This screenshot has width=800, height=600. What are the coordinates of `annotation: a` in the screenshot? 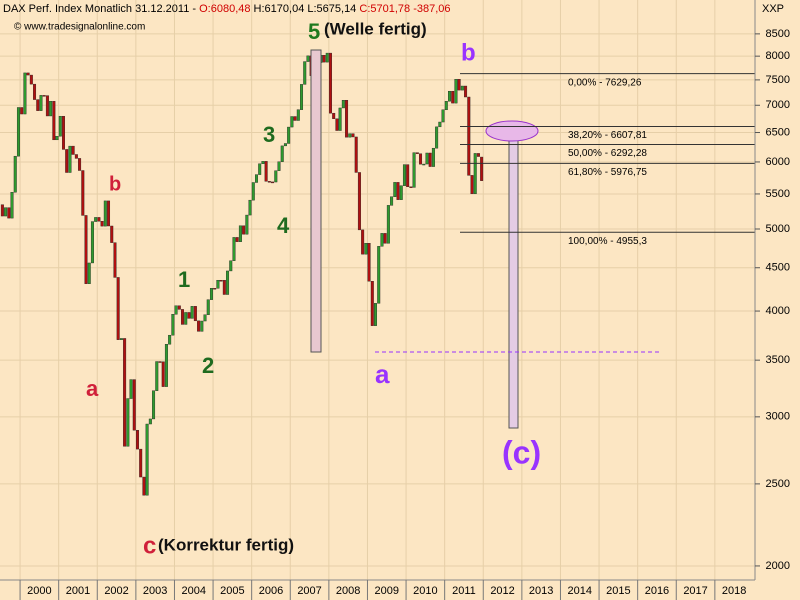 It's located at (382, 374).